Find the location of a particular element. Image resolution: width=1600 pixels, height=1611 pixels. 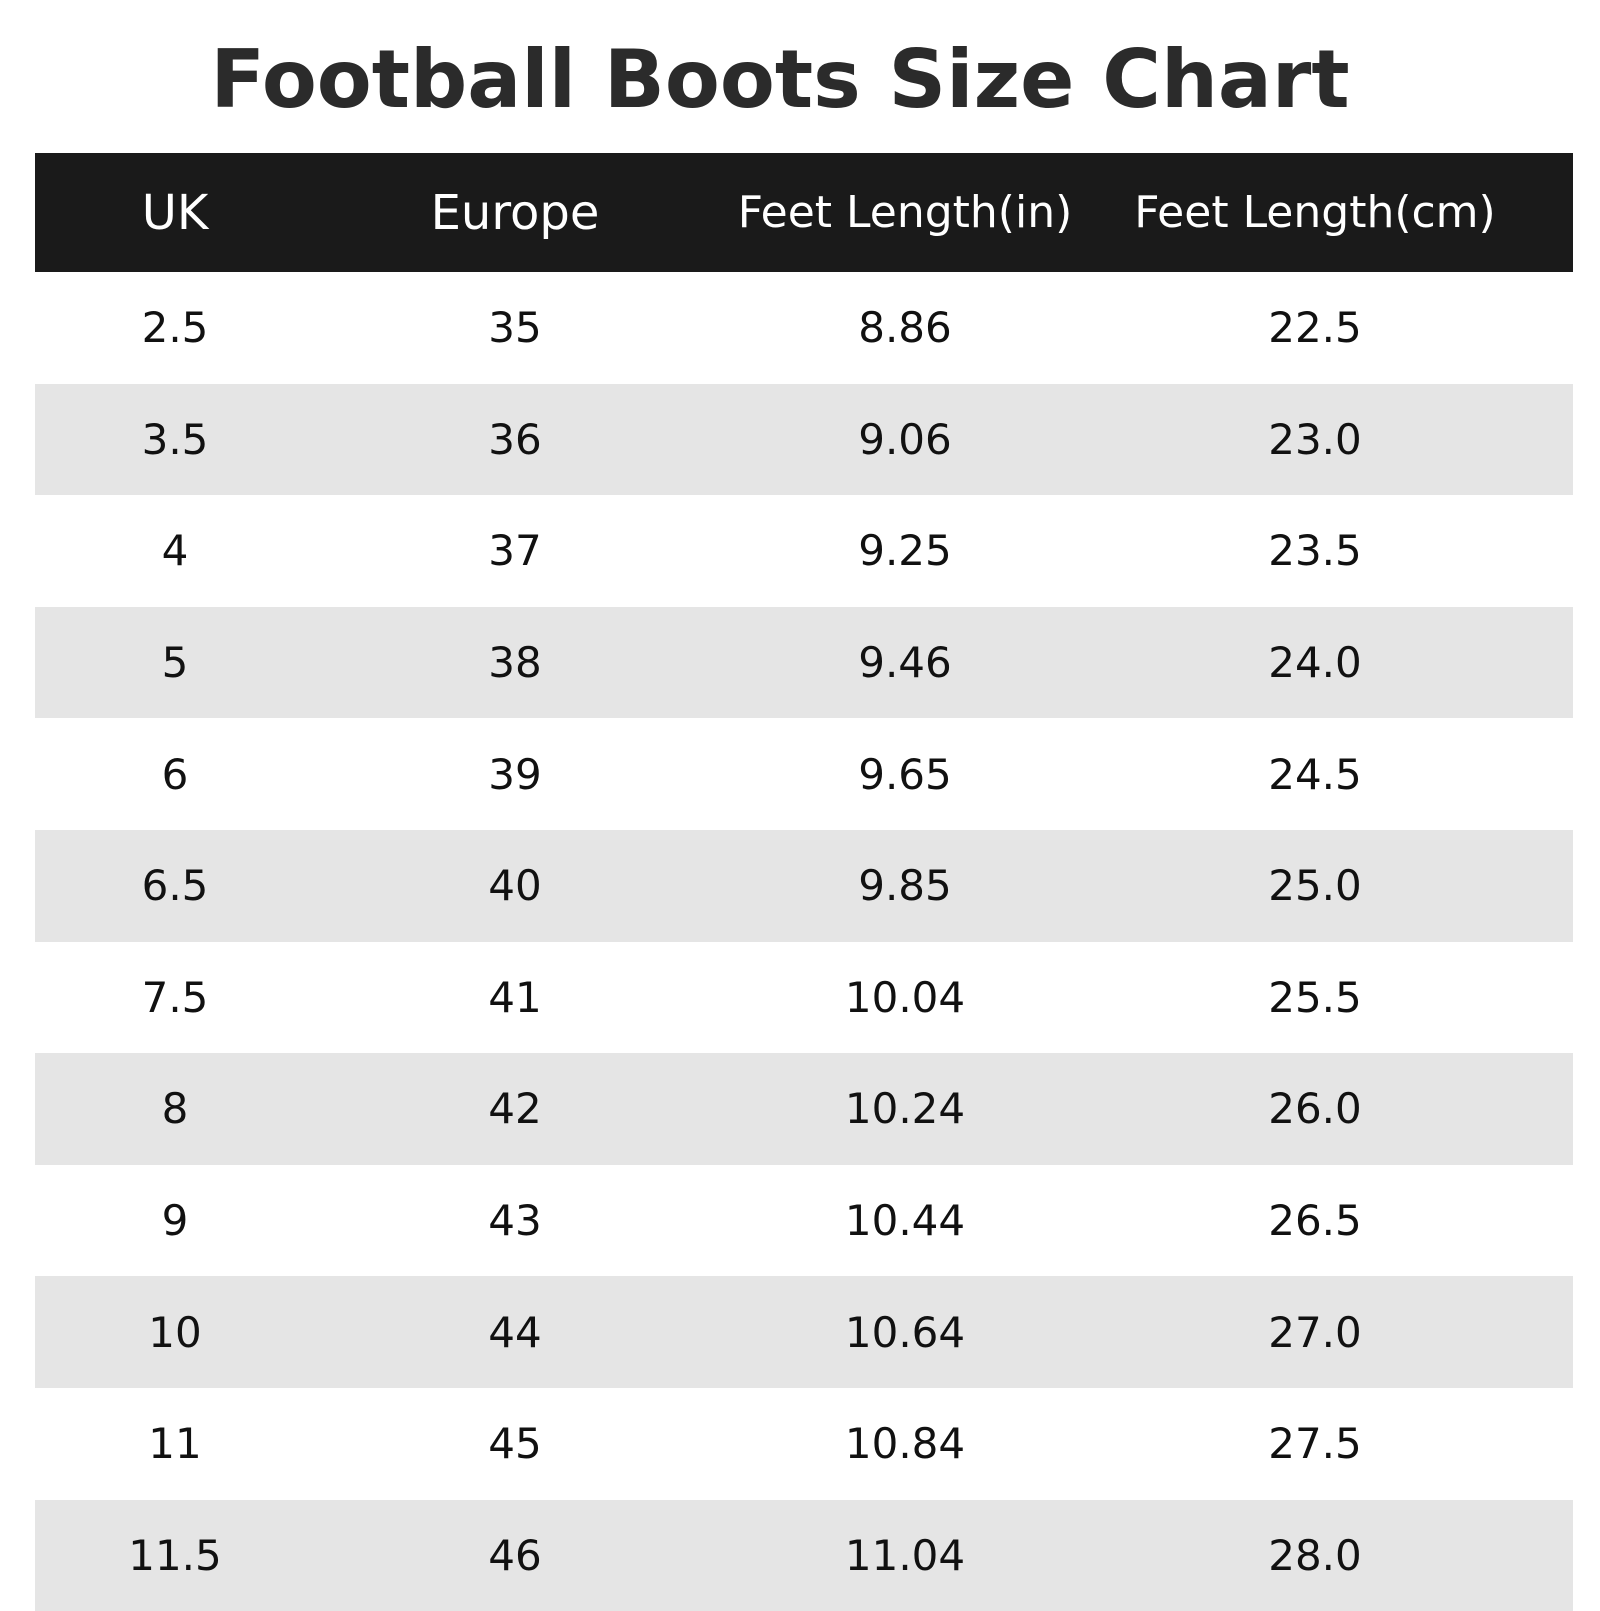

uk-size-cell: 2.5 is located at coordinates (175, 328).